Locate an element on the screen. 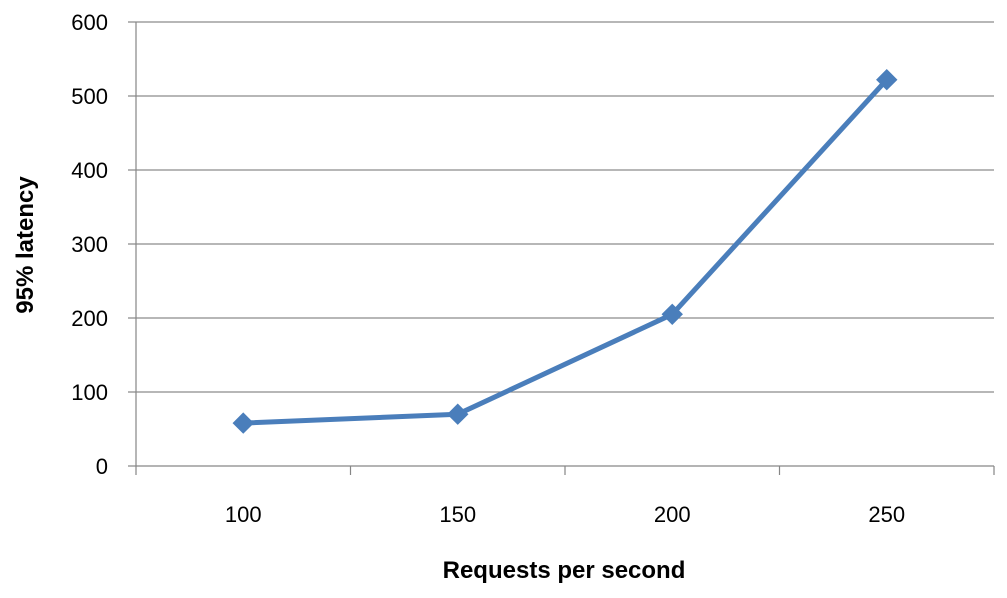 This screenshot has height=598, width=1007. y-axis-title: 95% latency is located at coordinates (25, 245).